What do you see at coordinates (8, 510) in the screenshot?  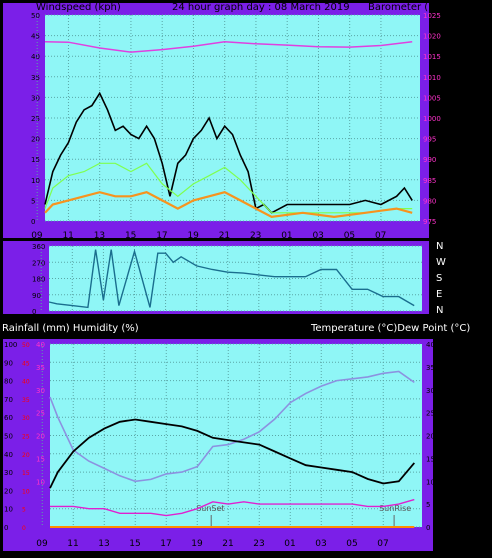 I see `humidity-y-tick-10: 10` at bounding box center [8, 510].